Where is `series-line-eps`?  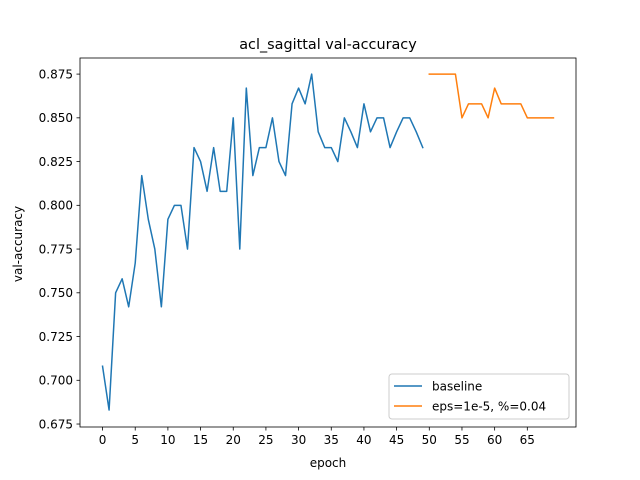 series-line-eps is located at coordinates (491, 96).